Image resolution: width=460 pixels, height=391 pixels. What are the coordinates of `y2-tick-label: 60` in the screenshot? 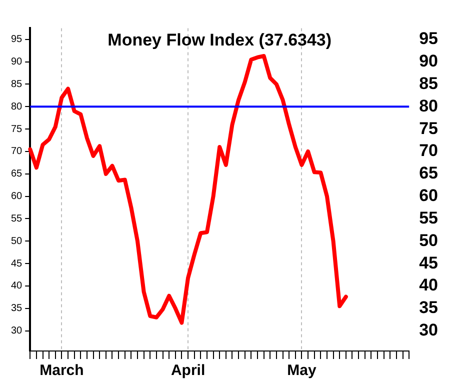 It's located at (17, 196).